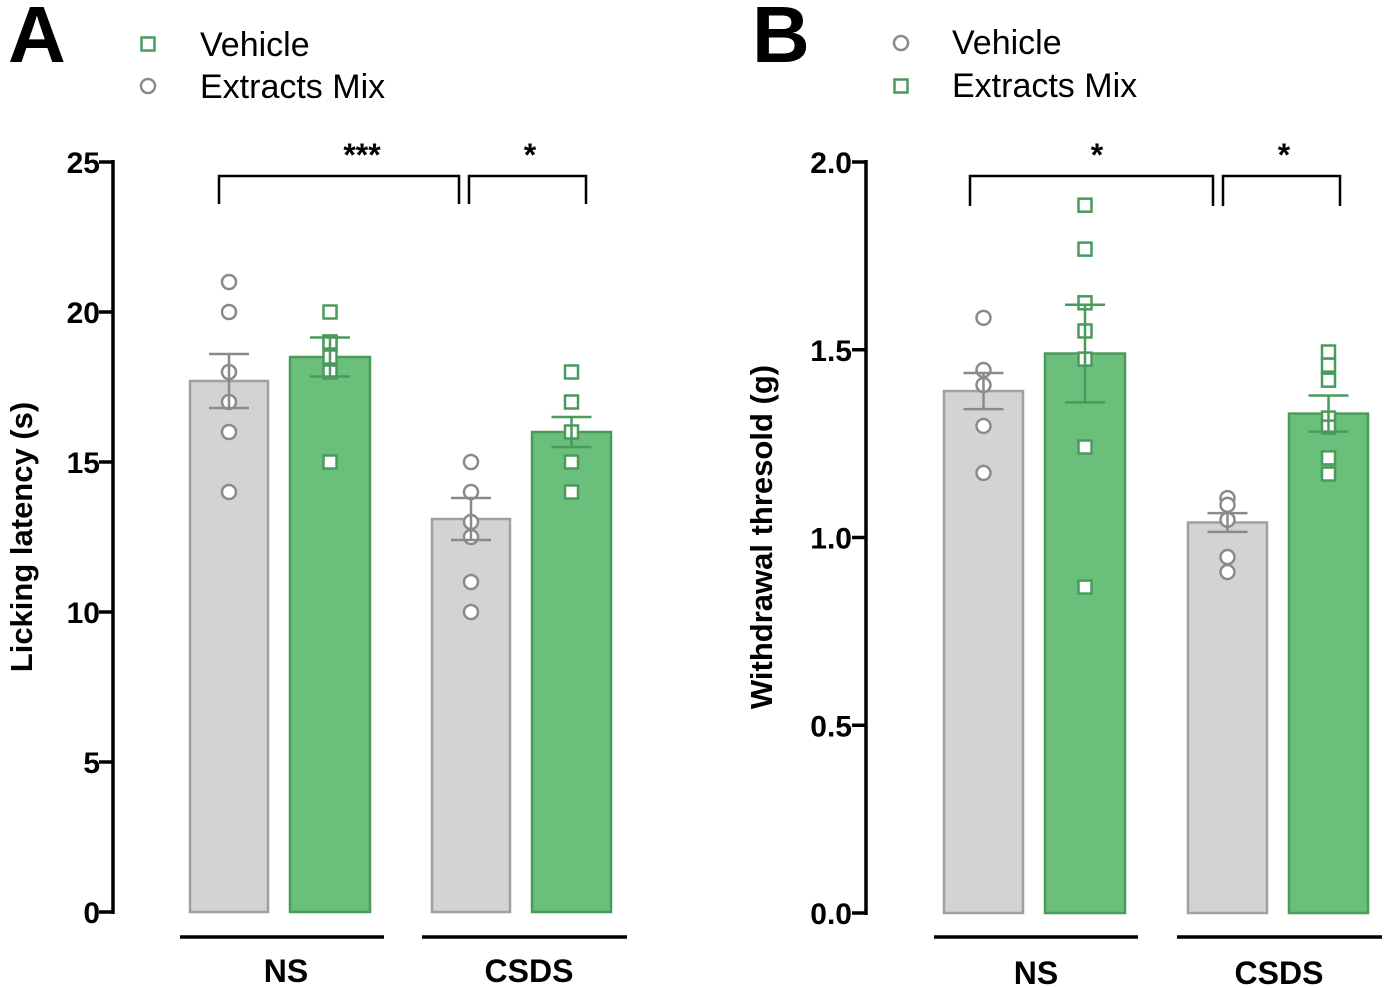 The width and height of the screenshot is (1386, 988). I want to click on y-tick-label: 20, so click(83, 313).